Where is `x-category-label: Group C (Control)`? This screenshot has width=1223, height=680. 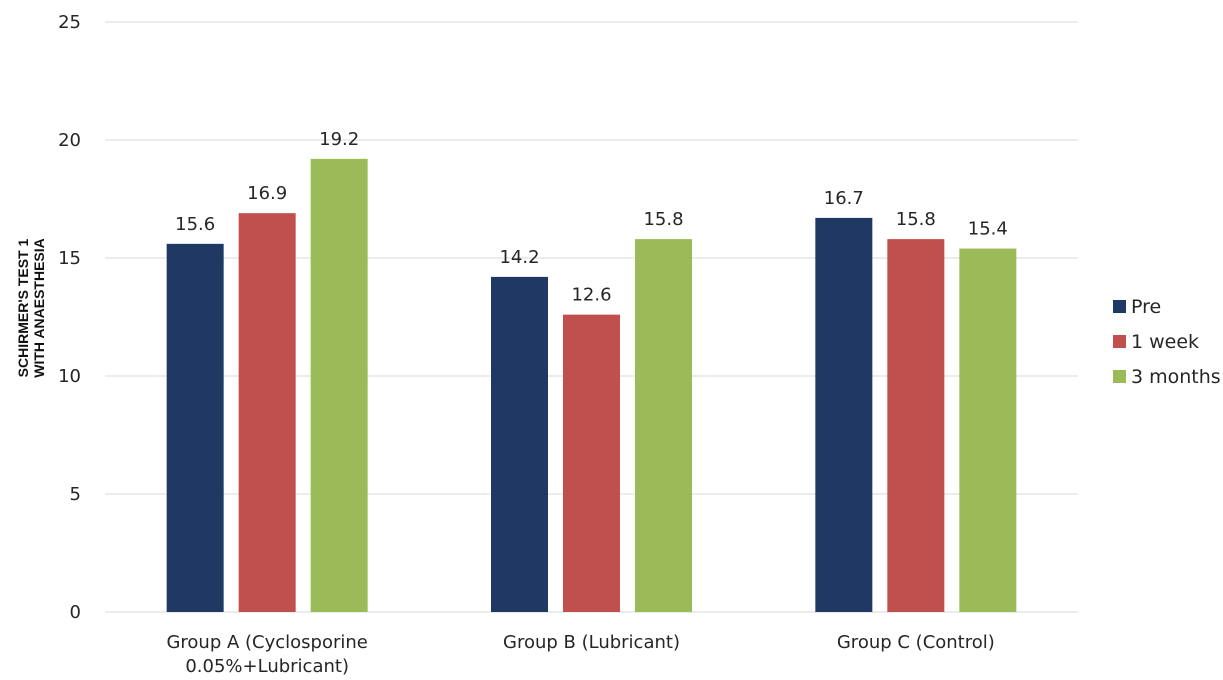
x-category-label: Group C (Control) is located at coordinates (916, 642).